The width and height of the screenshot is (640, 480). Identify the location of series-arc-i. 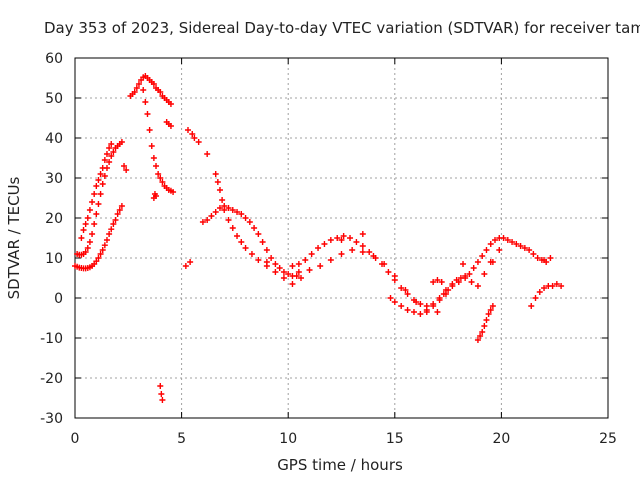
(368, 281).